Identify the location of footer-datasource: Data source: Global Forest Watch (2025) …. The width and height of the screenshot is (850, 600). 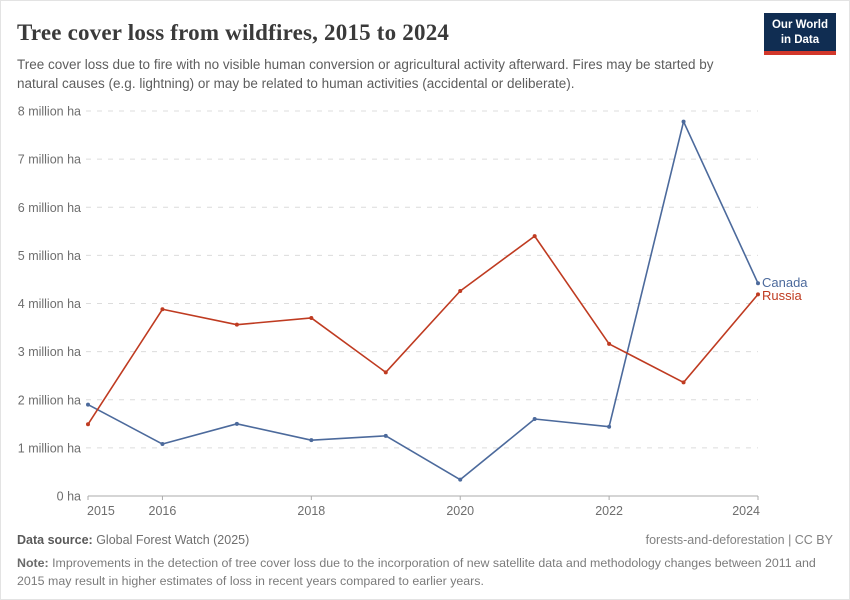
(425, 540).